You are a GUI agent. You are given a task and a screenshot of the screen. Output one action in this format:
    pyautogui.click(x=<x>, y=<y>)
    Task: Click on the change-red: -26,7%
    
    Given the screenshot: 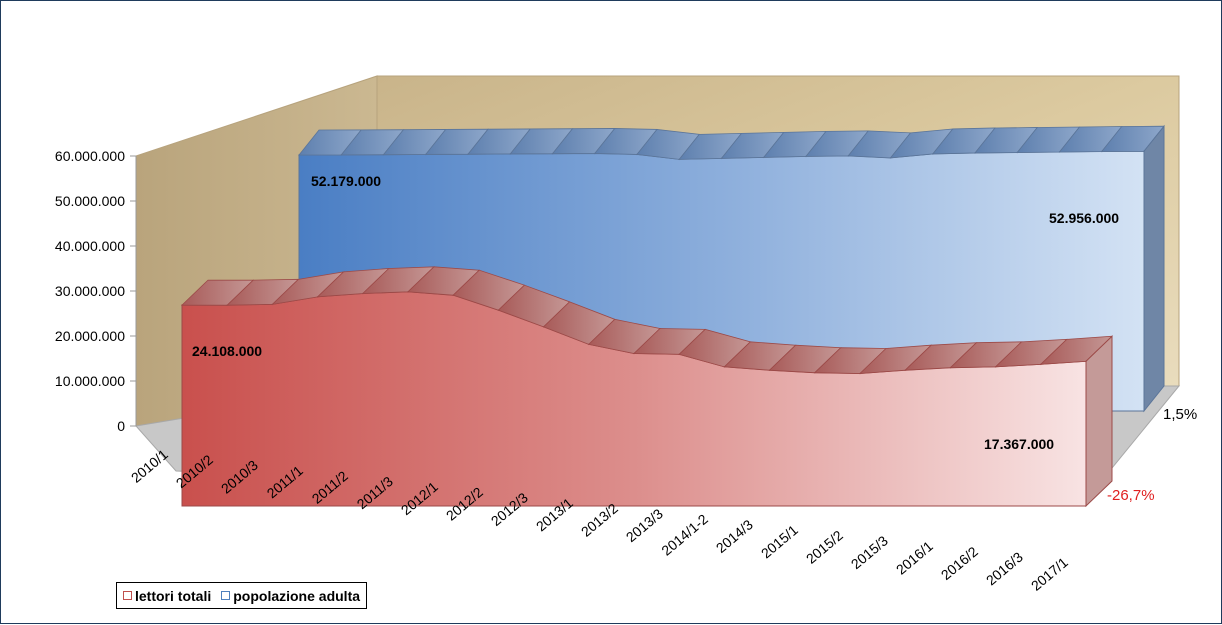 What is the action you would take?
    pyautogui.click(x=1131, y=495)
    